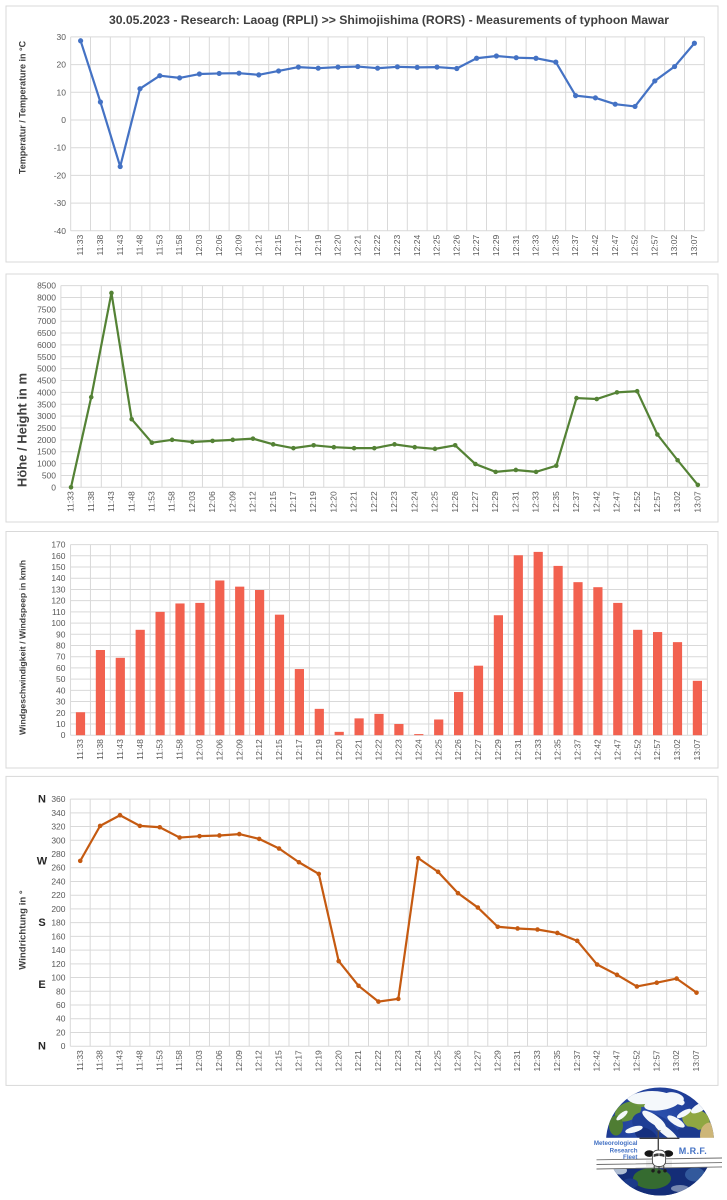 This screenshot has height=1200, width=727. Describe the element at coordinates (46, 297) in the screenshot. I see `svg-text: 8000` at that location.